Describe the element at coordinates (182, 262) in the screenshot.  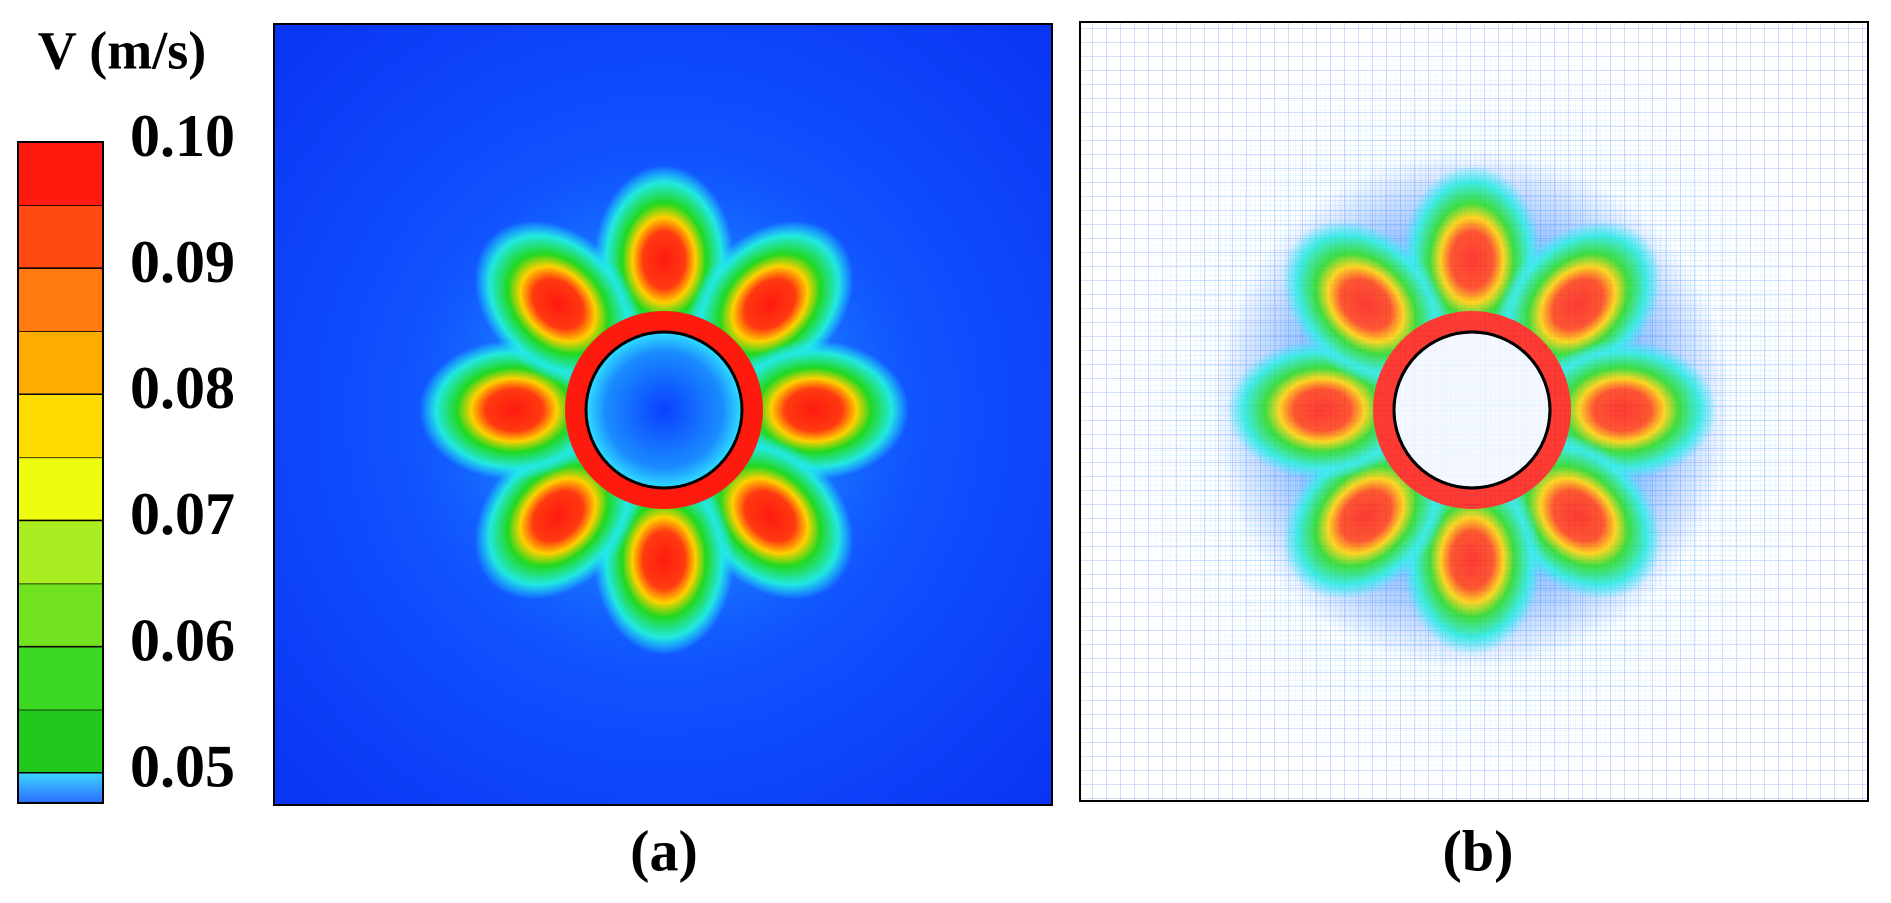
I see `colorbar-tick-label: 0.09` at that location.